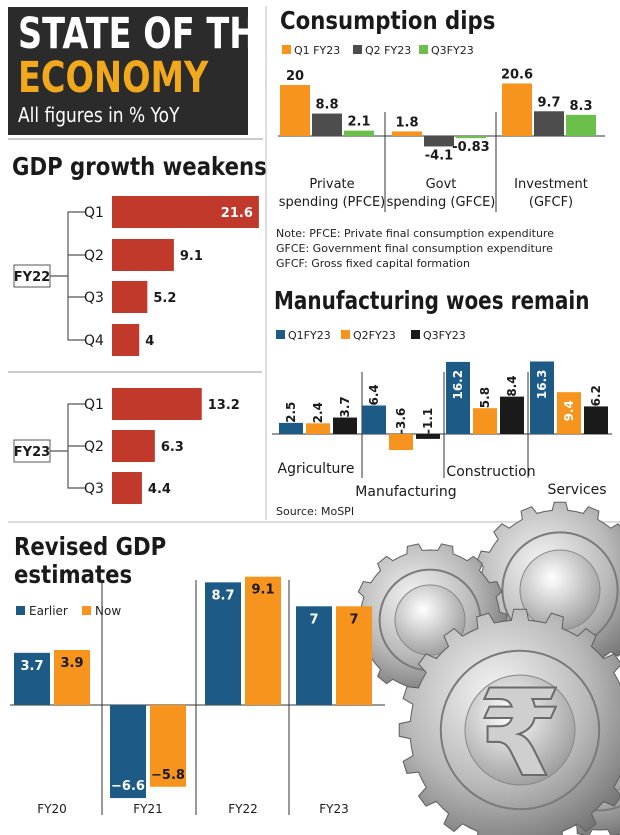  What do you see at coordinates (315, 511) in the screenshot?
I see `source-note: Source: MoSPI` at bounding box center [315, 511].